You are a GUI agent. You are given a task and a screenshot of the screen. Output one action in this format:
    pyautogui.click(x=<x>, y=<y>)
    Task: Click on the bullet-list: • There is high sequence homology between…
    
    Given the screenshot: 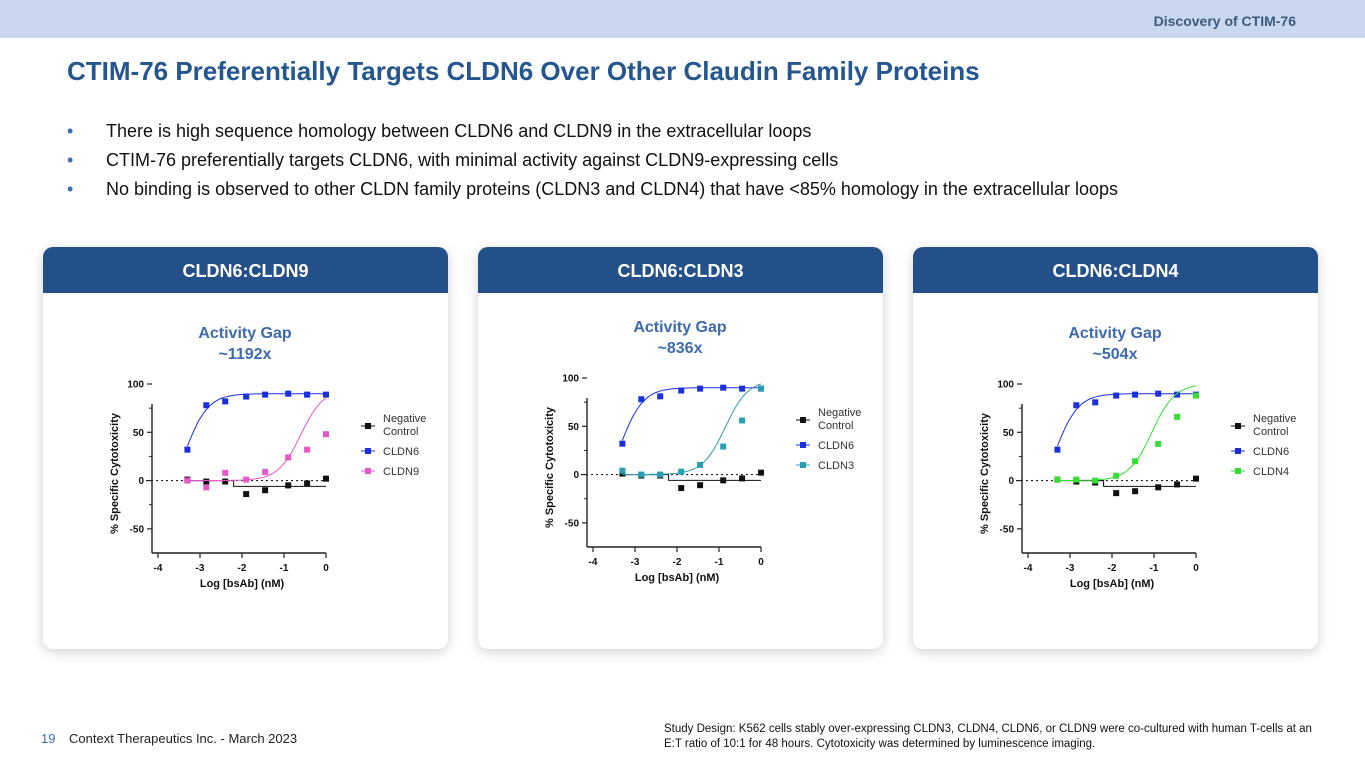 What is the action you would take?
    pyautogui.click(x=592, y=160)
    